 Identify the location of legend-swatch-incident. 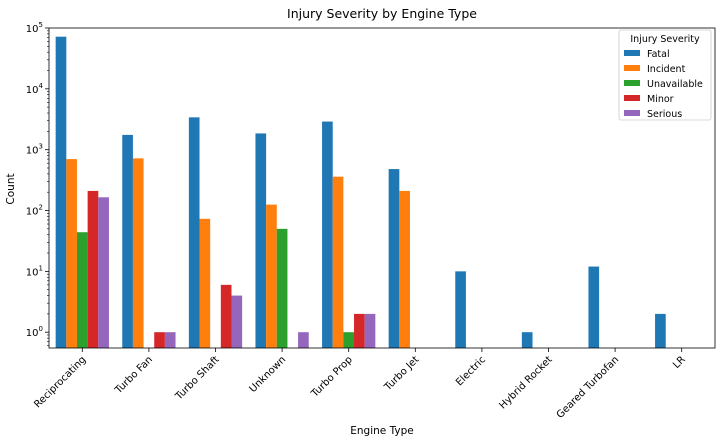
(632, 68).